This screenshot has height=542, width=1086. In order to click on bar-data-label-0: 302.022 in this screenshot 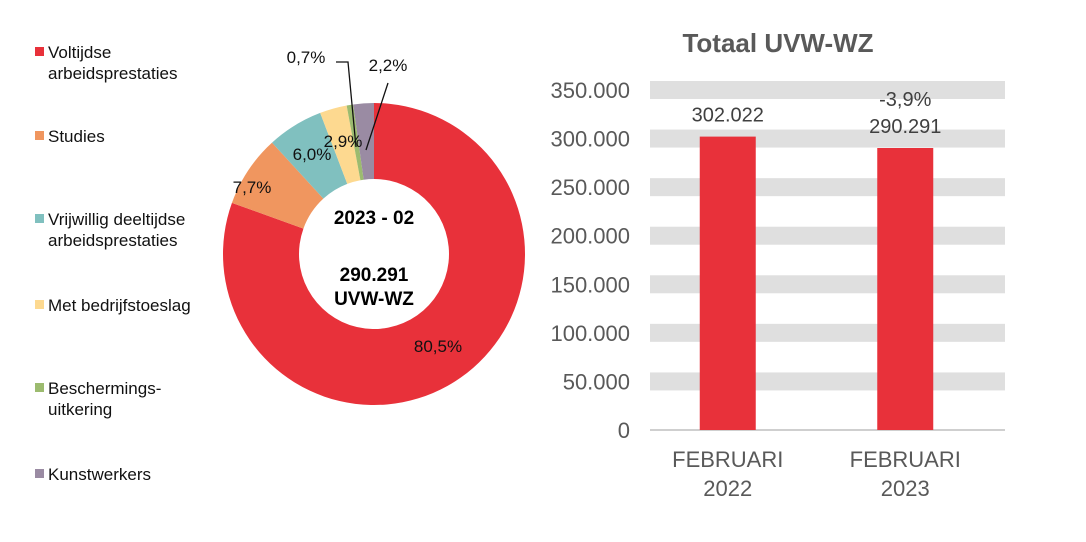, I will do `click(728, 116)`.